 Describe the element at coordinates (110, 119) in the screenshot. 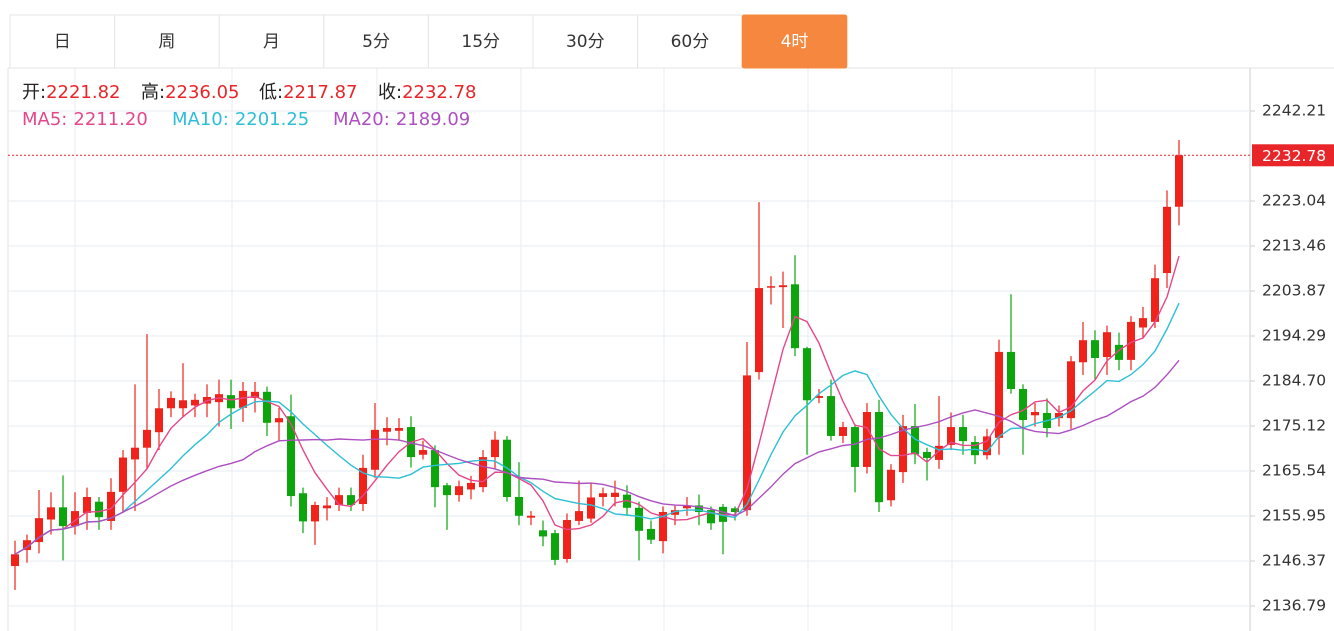

I see `ma-info-value: 2211.20` at that location.